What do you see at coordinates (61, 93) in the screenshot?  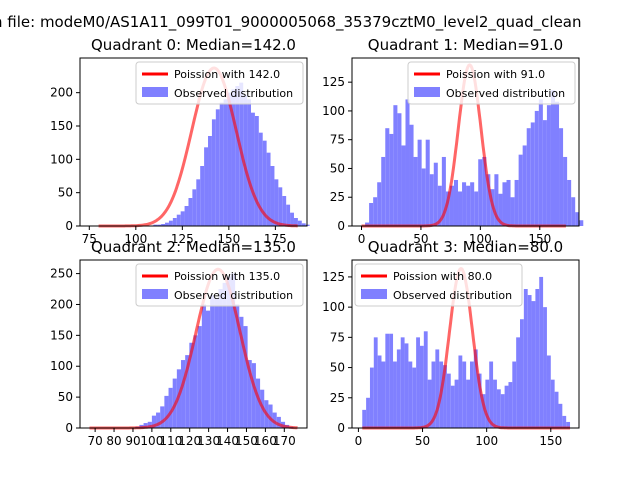 I see `y-tick-label: 200` at bounding box center [61, 93].